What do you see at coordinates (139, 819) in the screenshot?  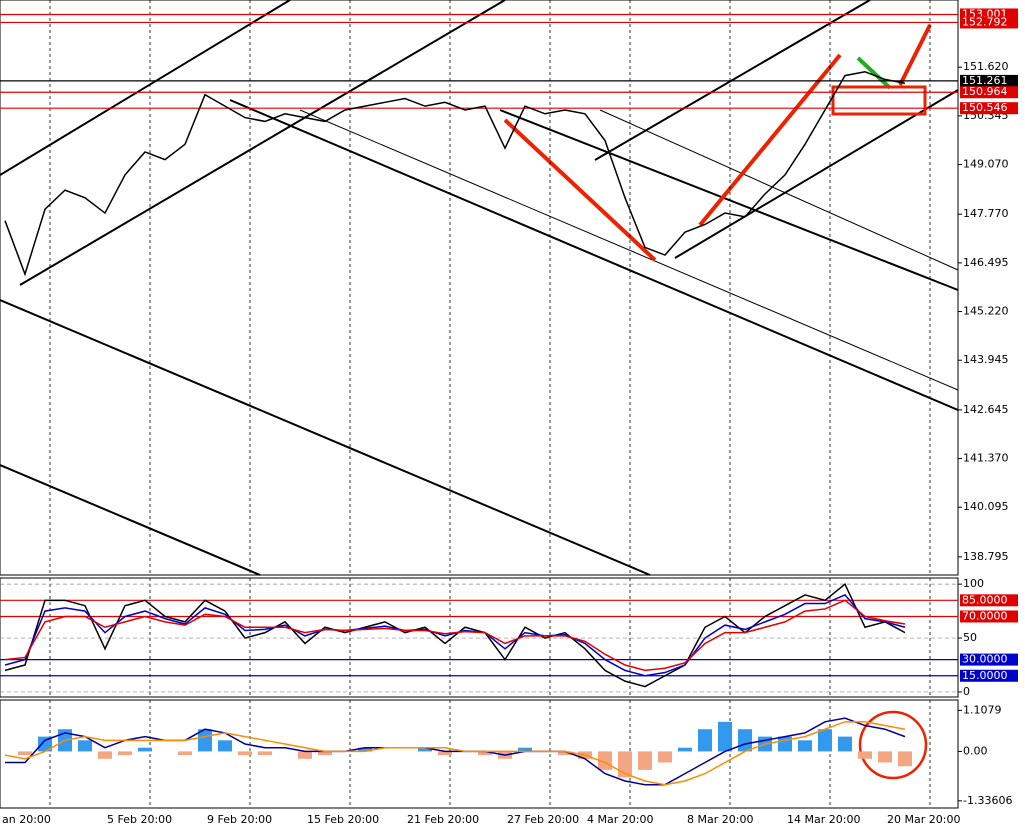 I see `x-tick-label: 5 Feb 20:00` at bounding box center [139, 819].